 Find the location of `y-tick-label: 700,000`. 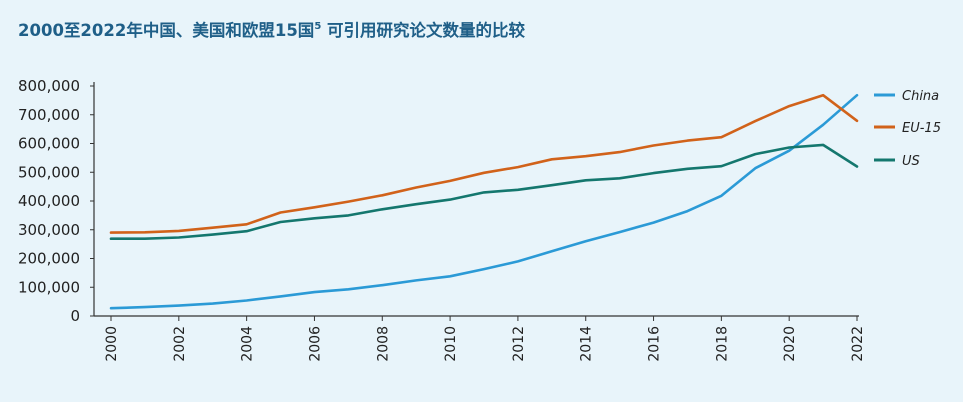

y-tick-label: 700,000 is located at coordinates (49, 115).